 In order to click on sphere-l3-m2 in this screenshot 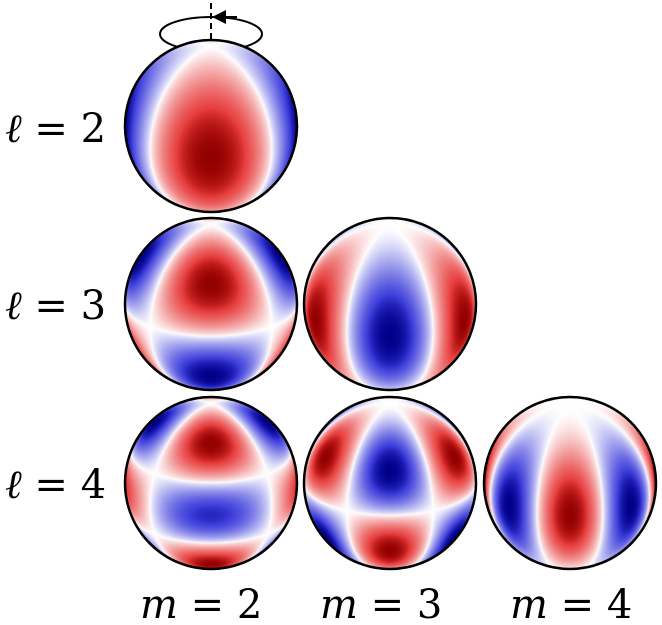, I will do `click(211, 304)`.